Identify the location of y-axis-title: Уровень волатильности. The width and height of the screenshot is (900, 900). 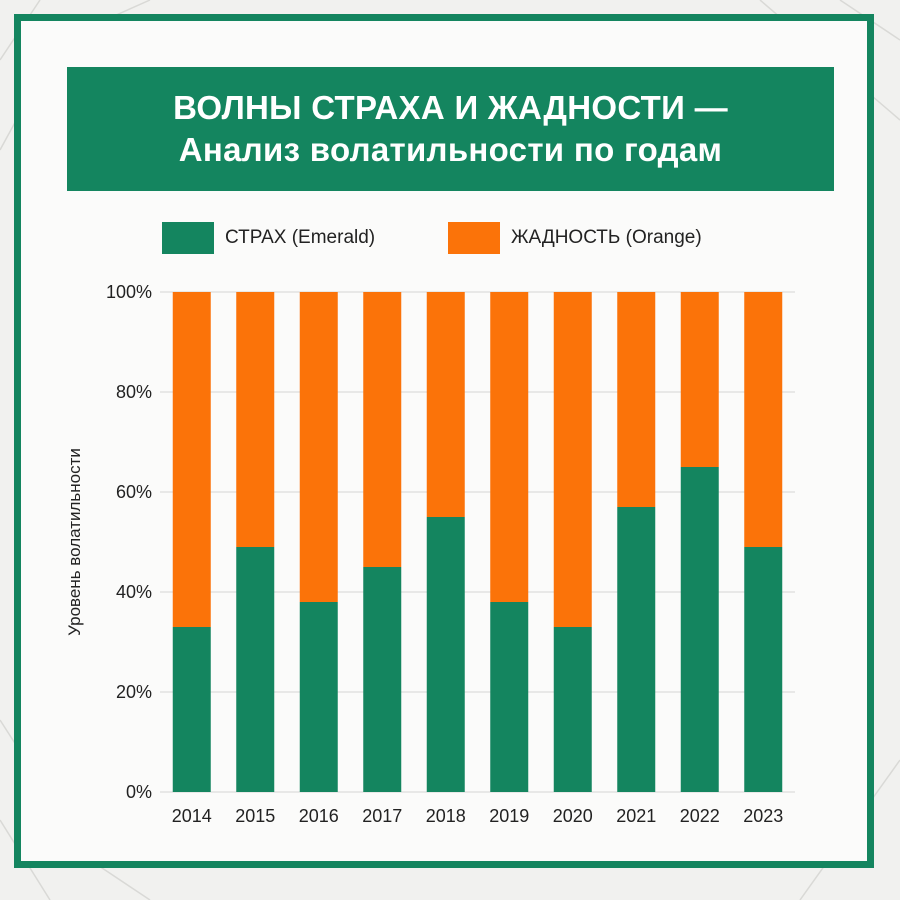
(74, 542).